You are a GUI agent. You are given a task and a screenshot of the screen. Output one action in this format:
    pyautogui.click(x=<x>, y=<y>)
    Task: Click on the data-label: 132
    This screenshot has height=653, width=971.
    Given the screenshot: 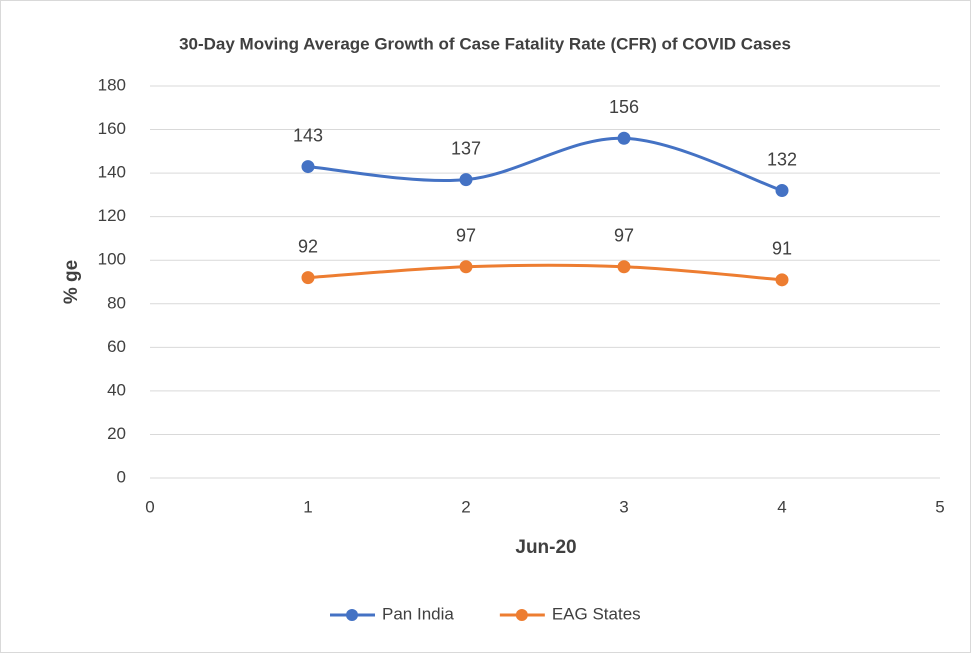 What is the action you would take?
    pyautogui.click(x=782, y=159)
    